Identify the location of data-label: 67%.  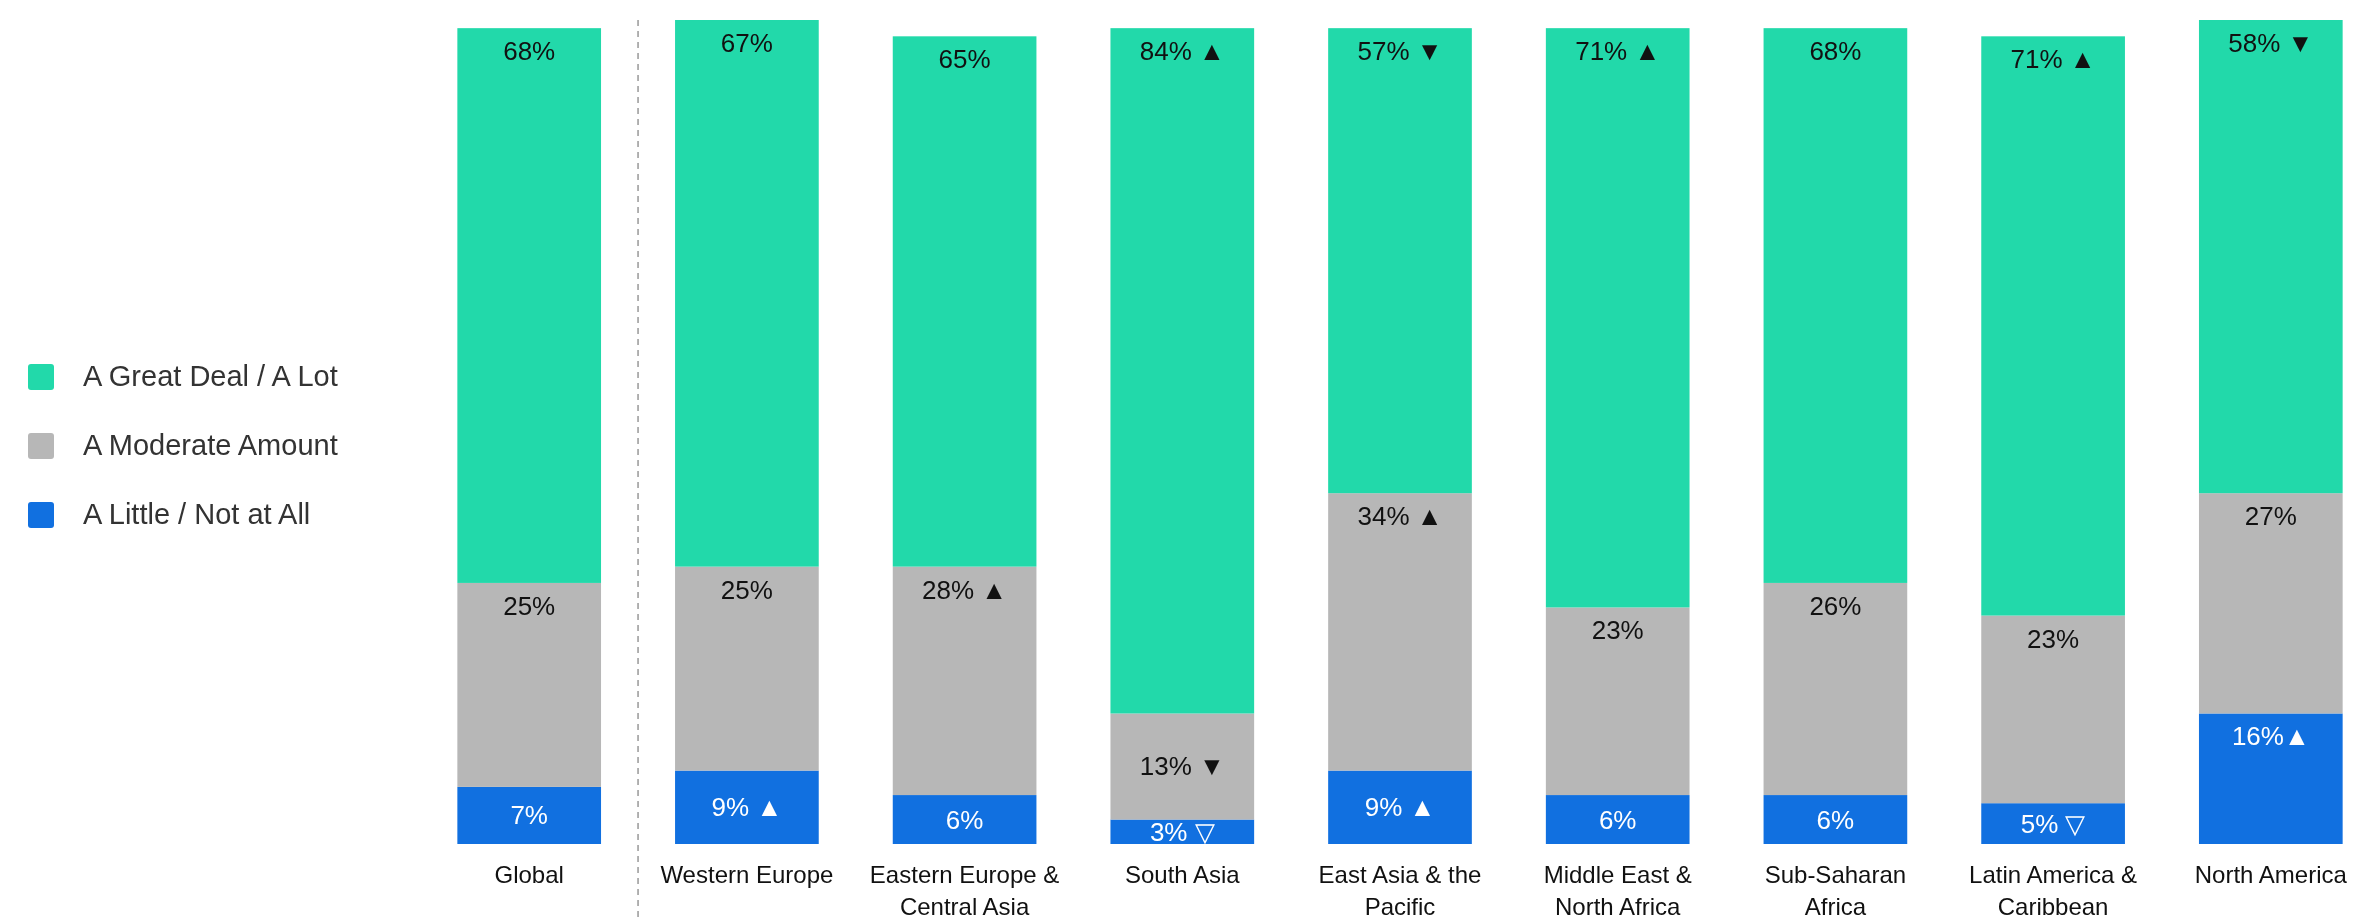
(746, 43).